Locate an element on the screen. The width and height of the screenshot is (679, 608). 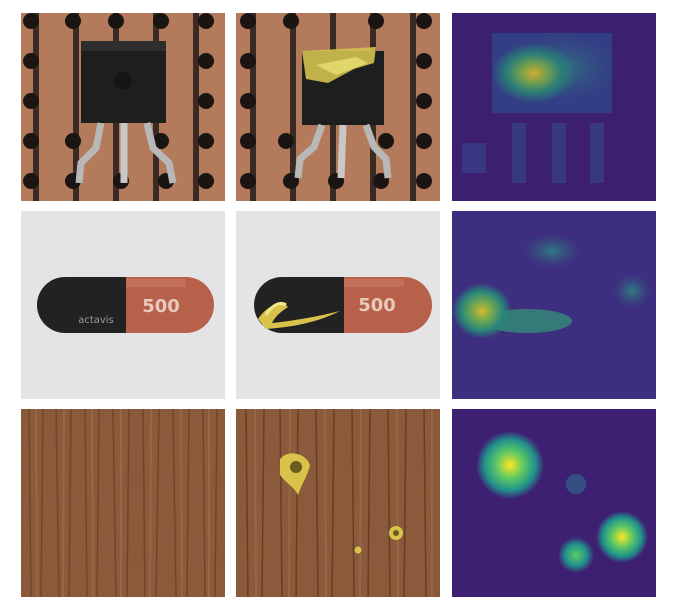
capsule-number-text-defect: 500 is located at coordinates (377, 305).